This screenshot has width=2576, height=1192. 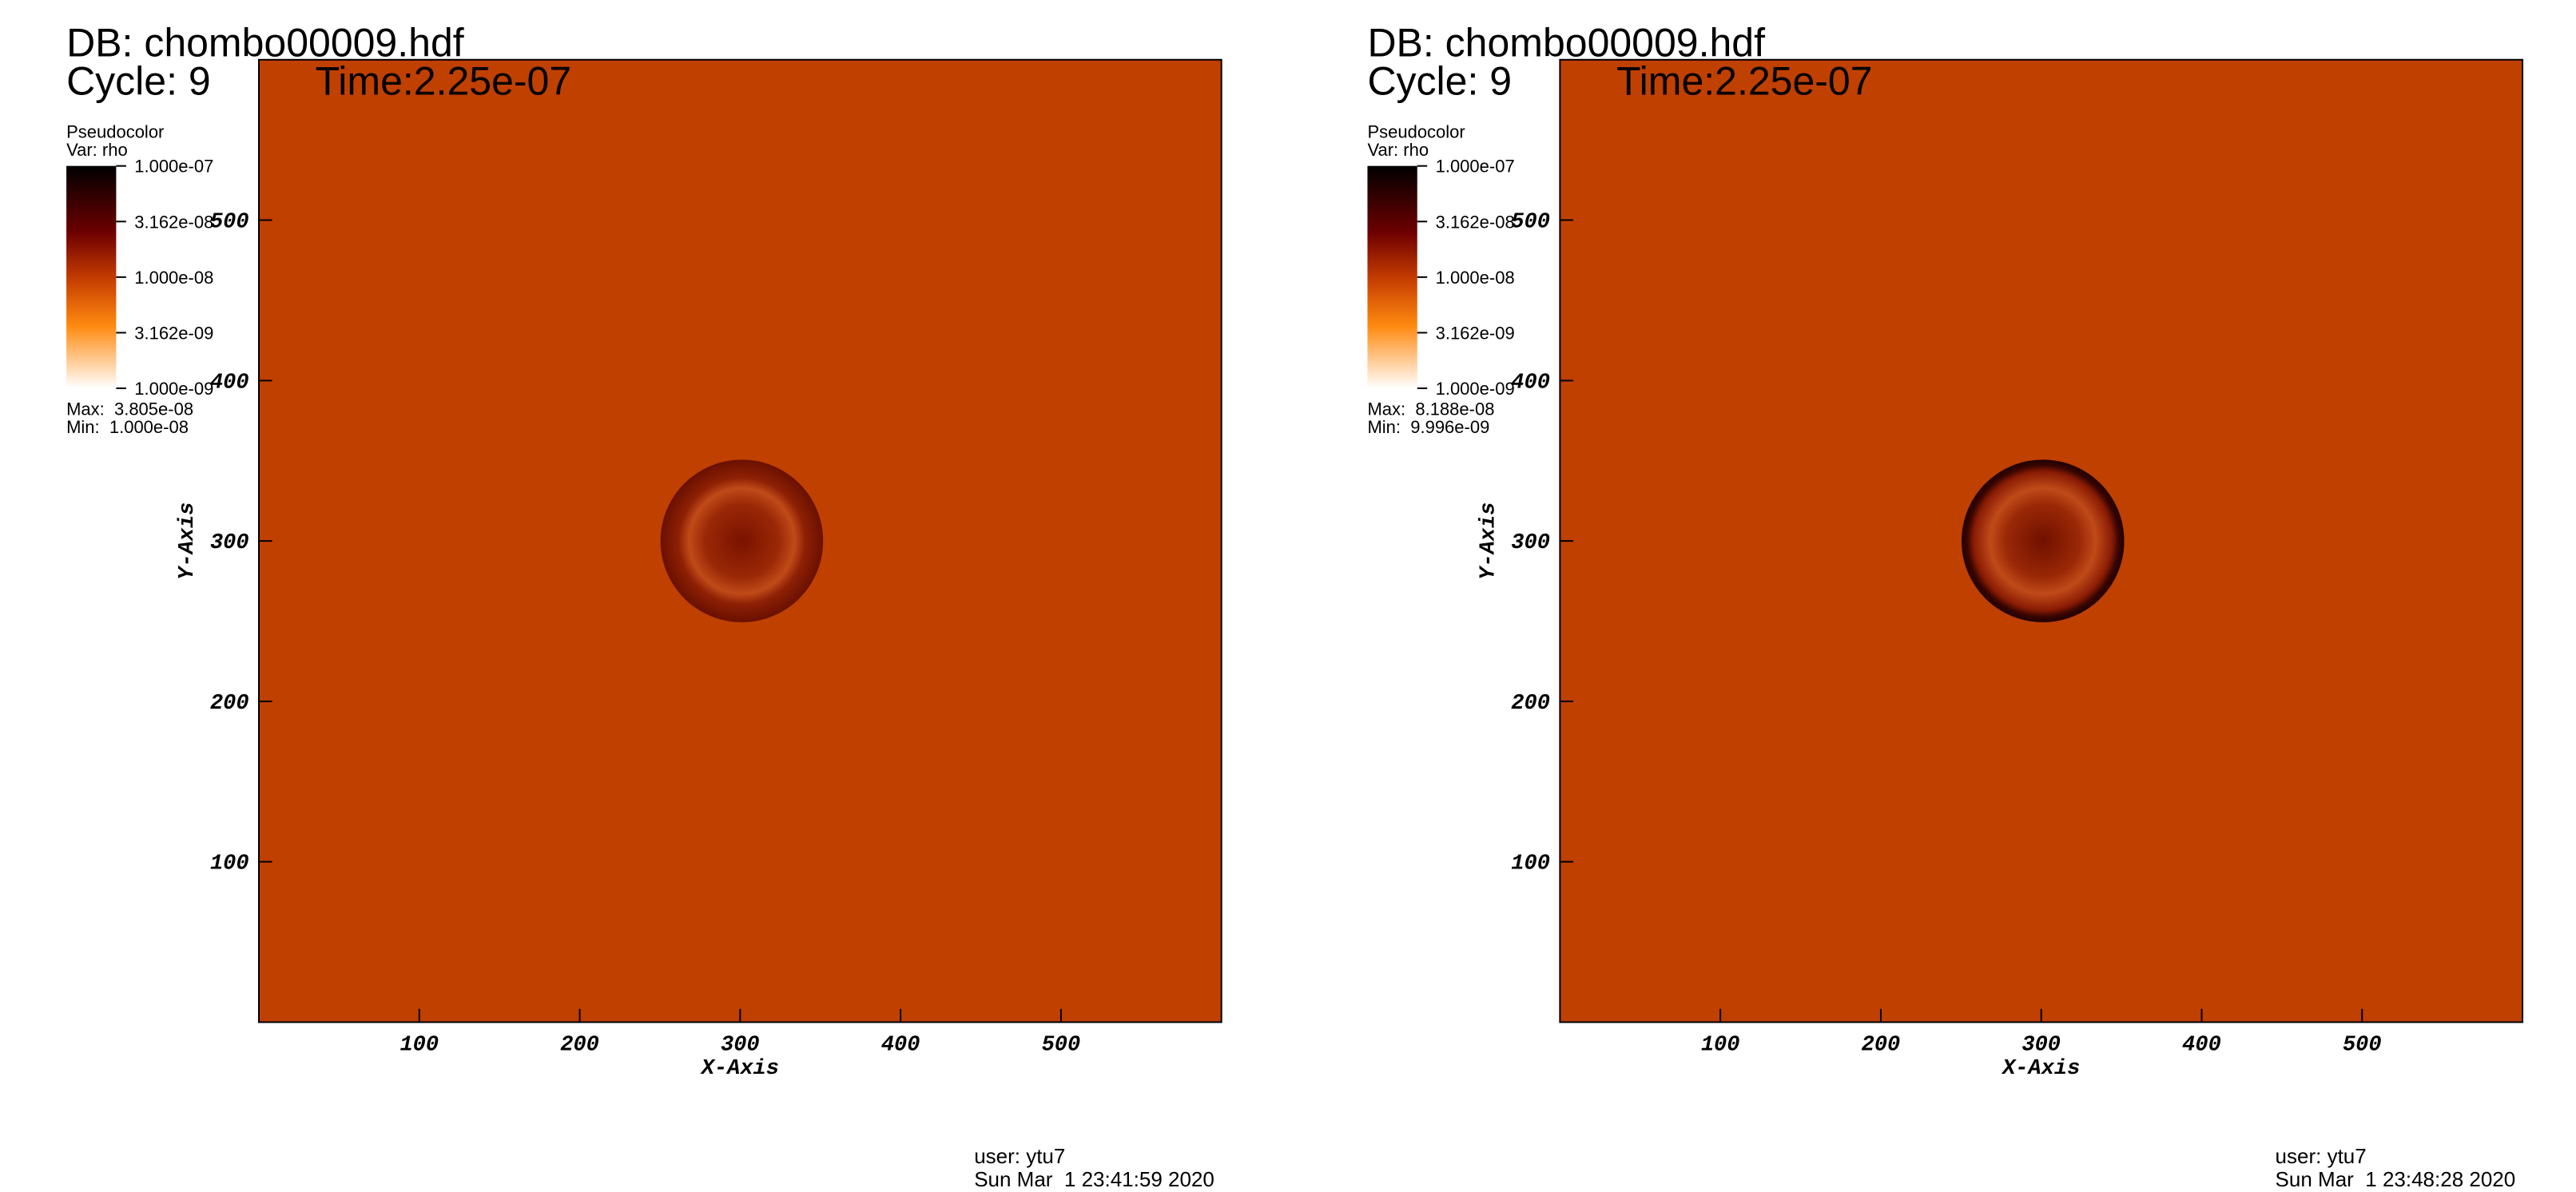 I want to click on legend-max: Max: 3.805e-08, so click(x=129, y=409).